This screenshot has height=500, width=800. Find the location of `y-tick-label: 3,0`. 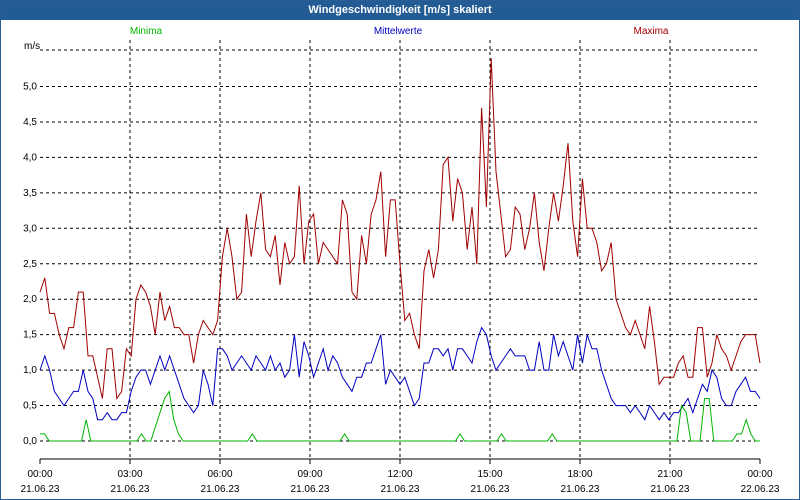

y-tick-label: 3,0 is located at coordinates (30, 228).